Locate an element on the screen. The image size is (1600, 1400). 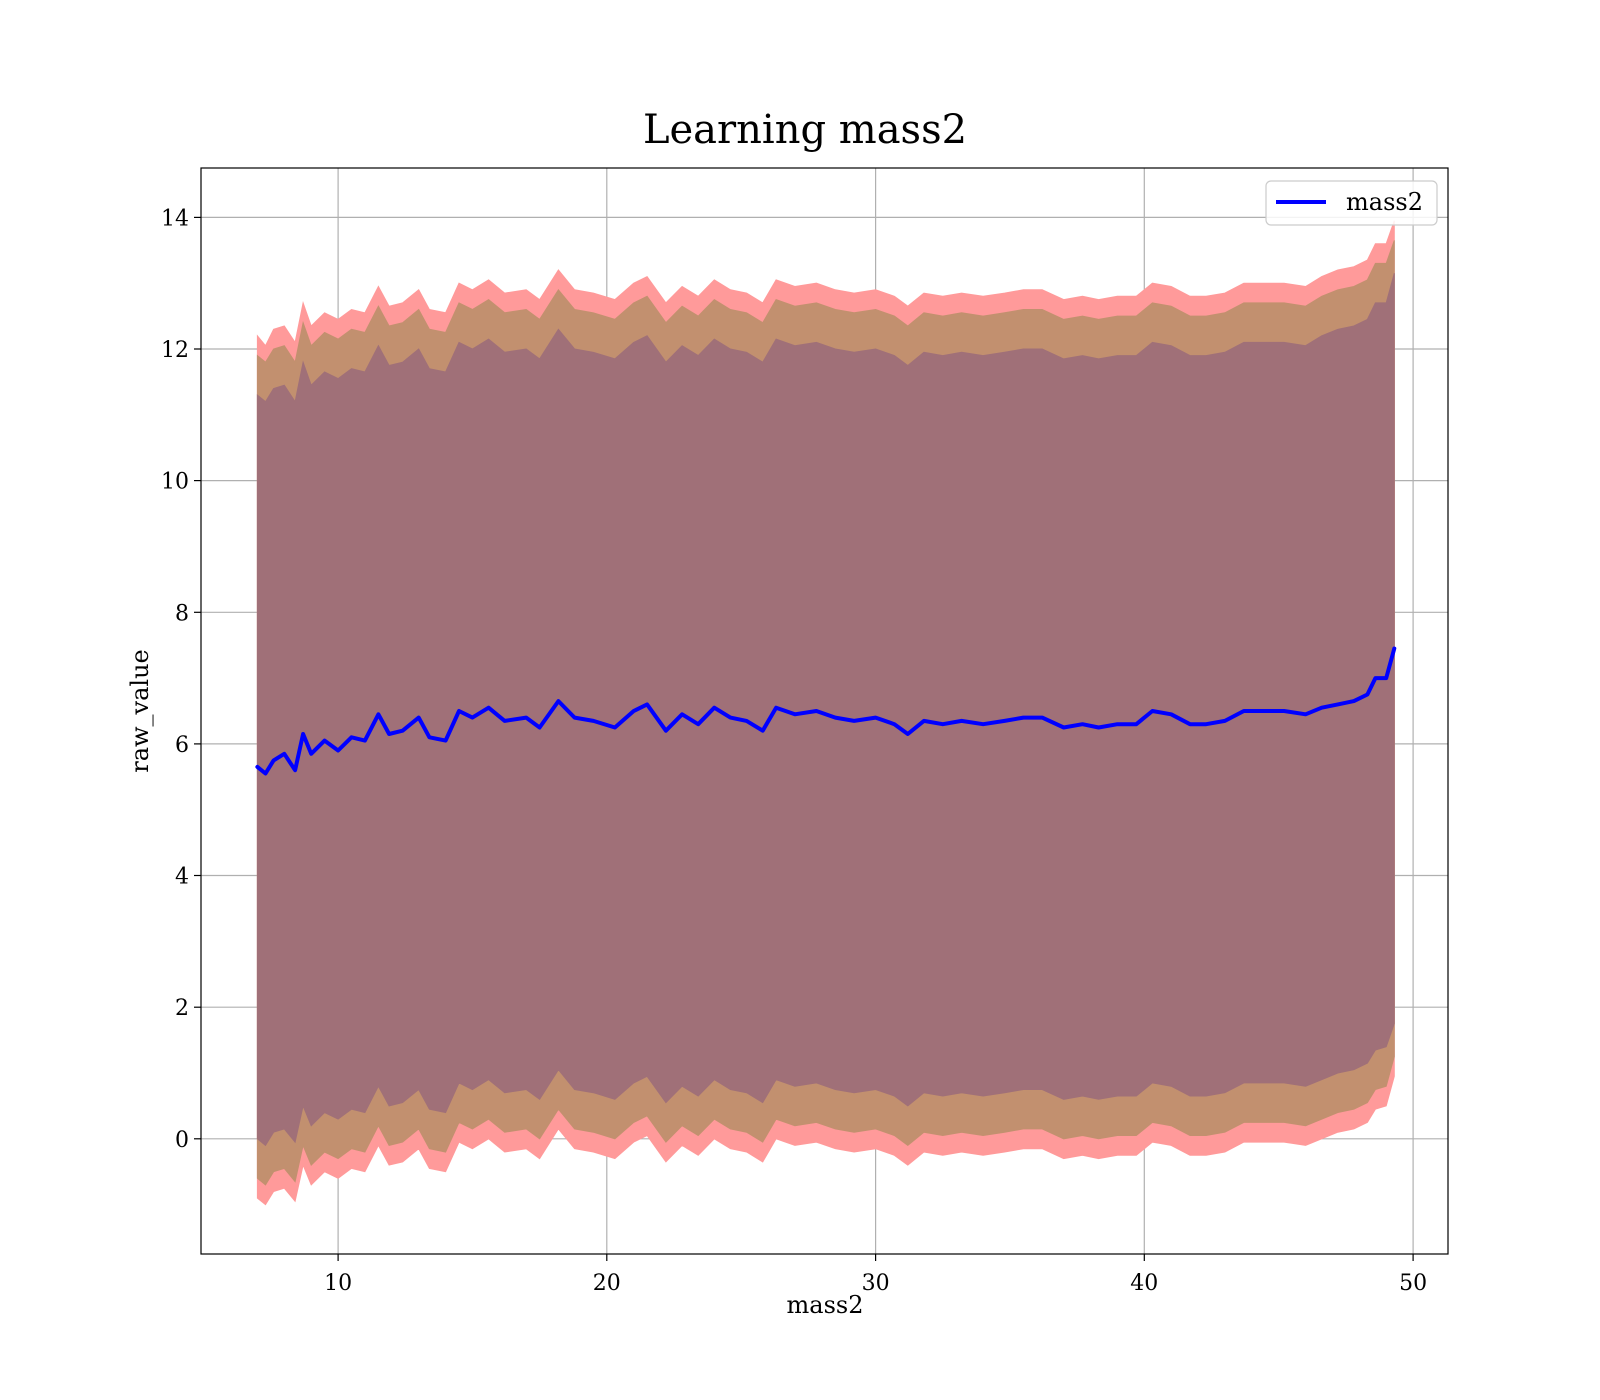
x-tick-label: 30 is located at coordinates (876, 1283).